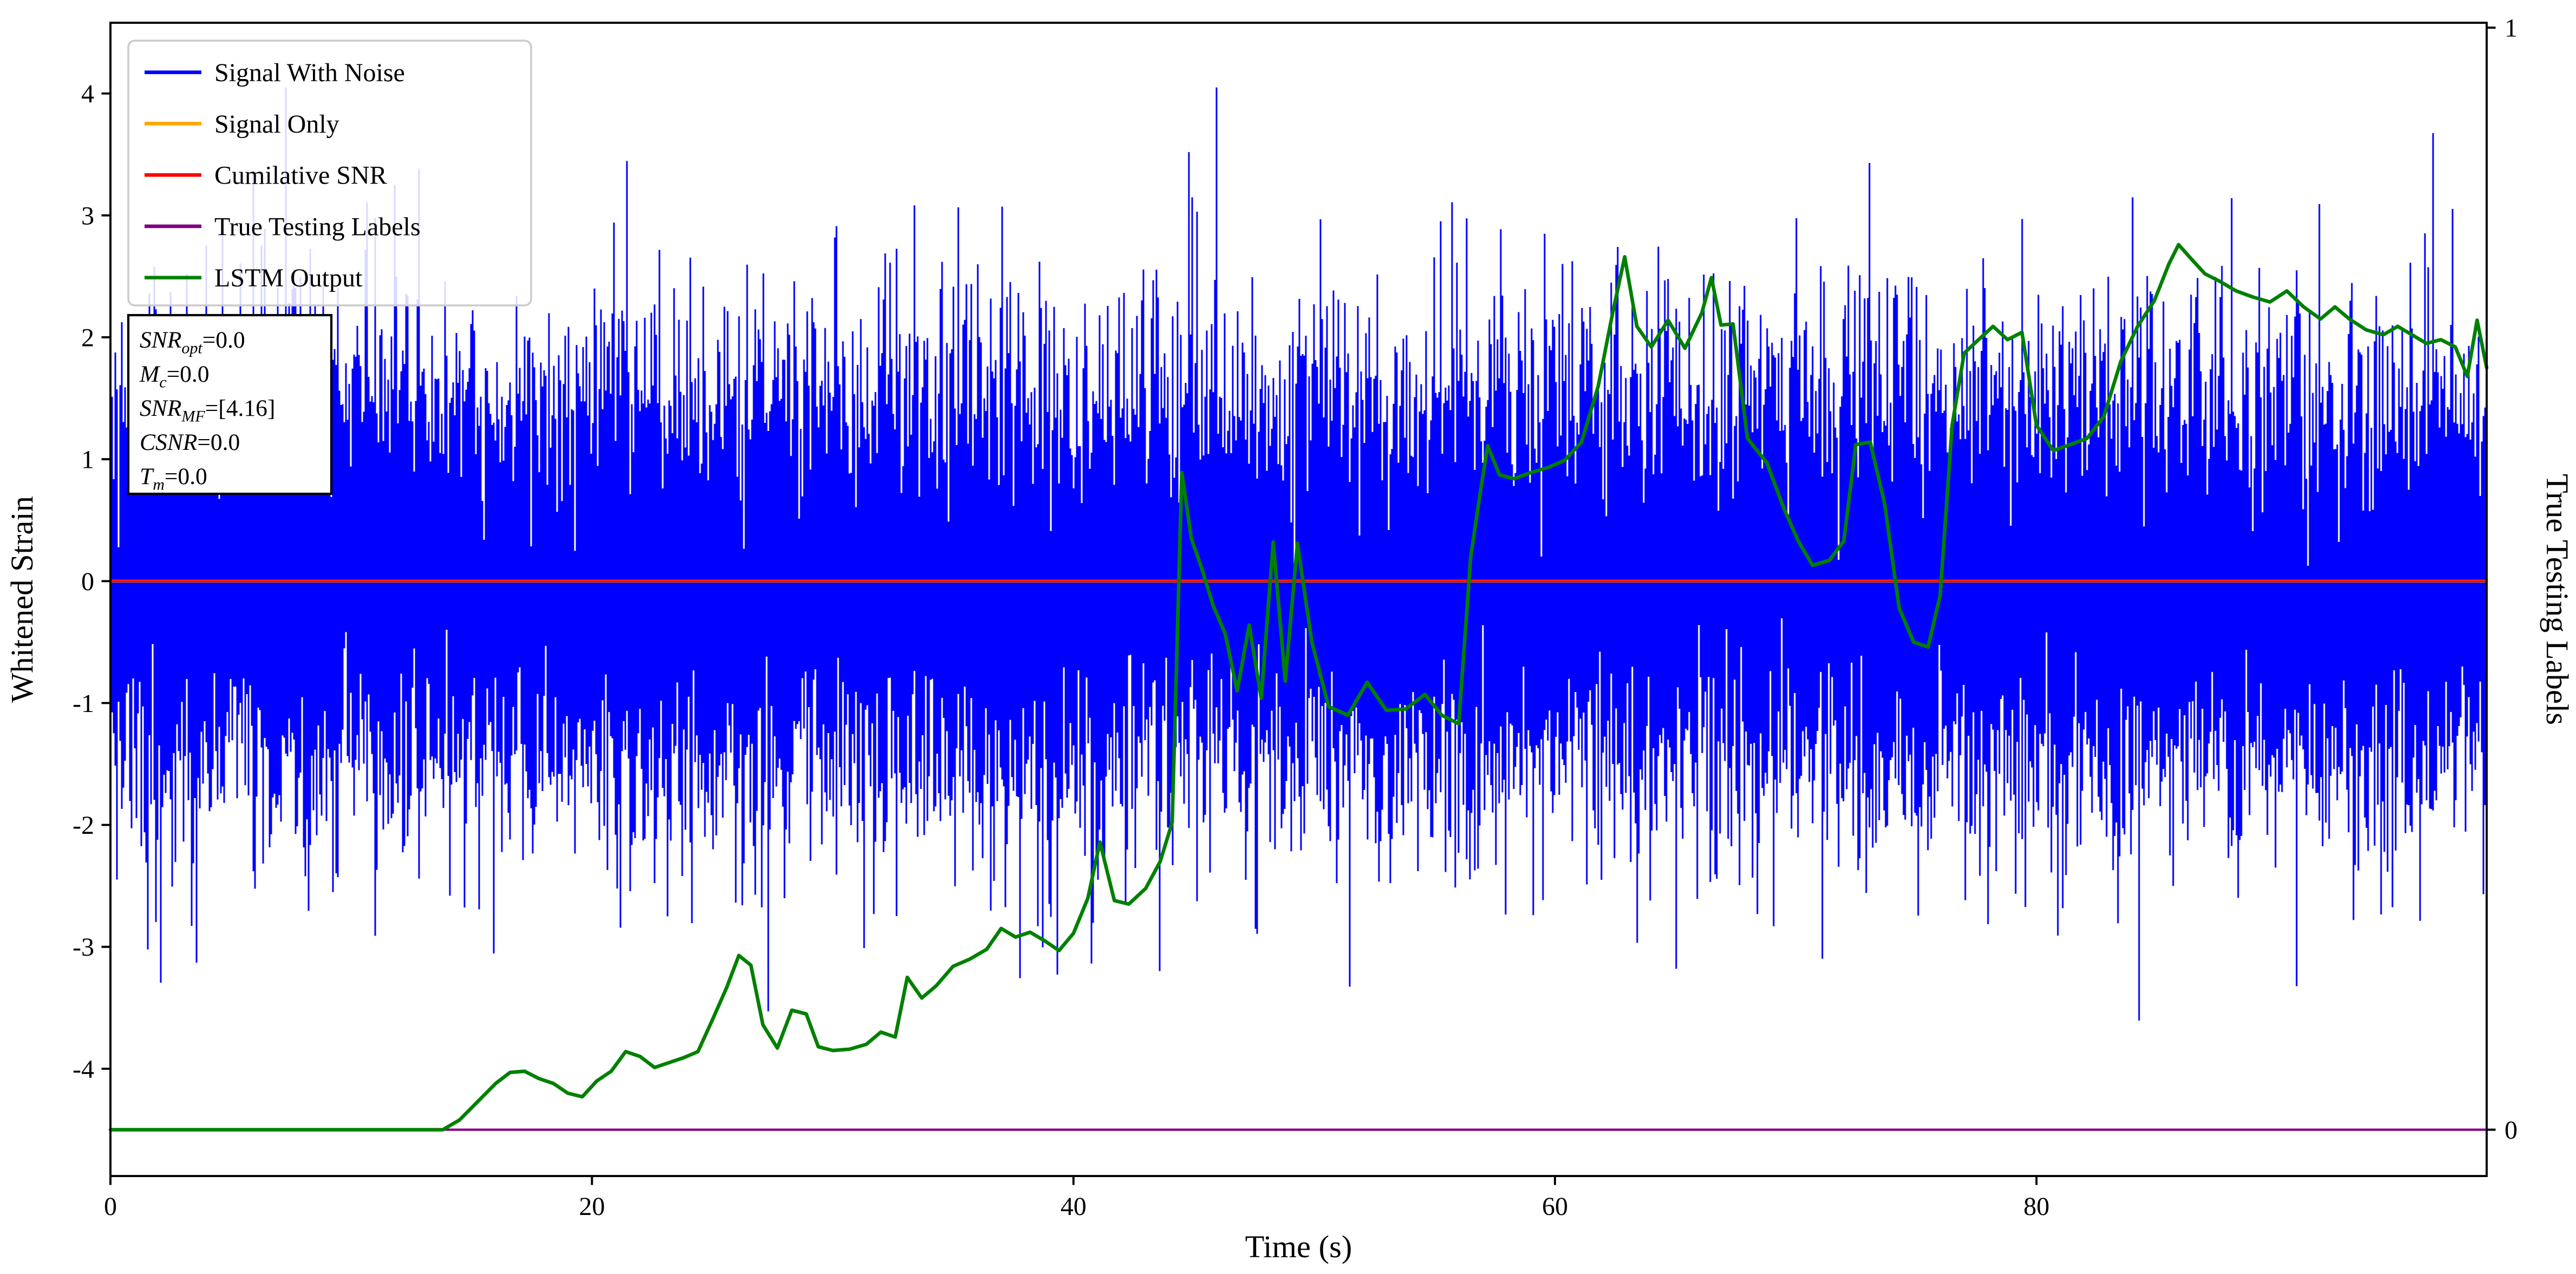 The height and width of the screenshot is (1274, 2576). Describe the element at coordinates (84, 703) in the screenshot. I see `y-tick-label-left: -1` at that location.